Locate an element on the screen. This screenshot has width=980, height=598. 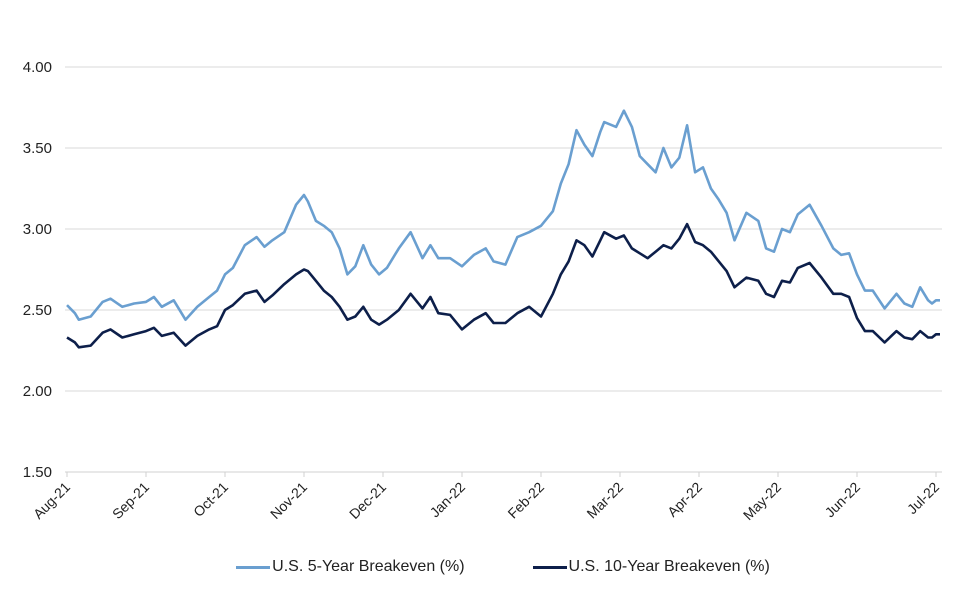
y-tick-label: 3.00 is located at coordinates (37, 229).